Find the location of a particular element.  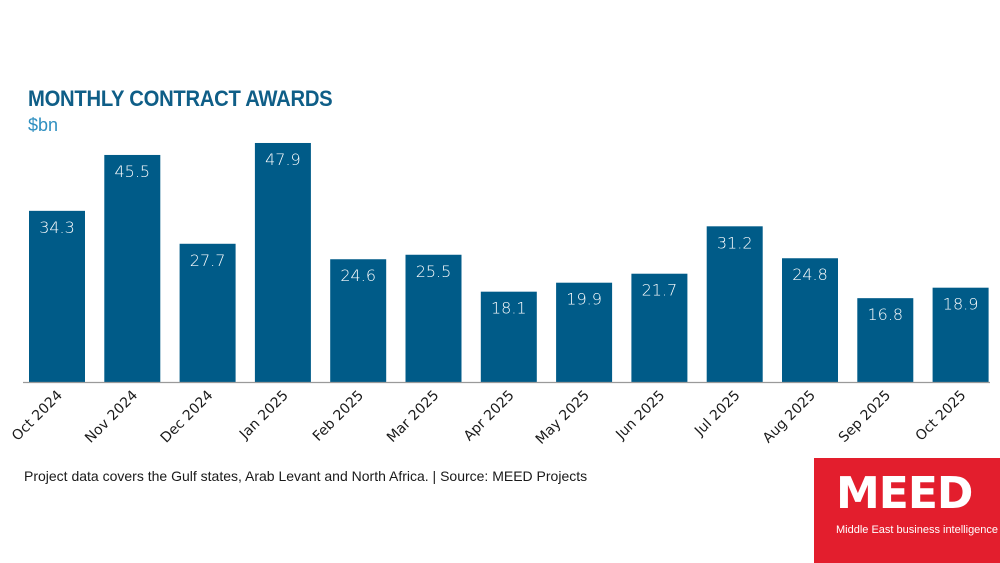

bar-value-label: 31.2 is located at coordinates (735, 242).